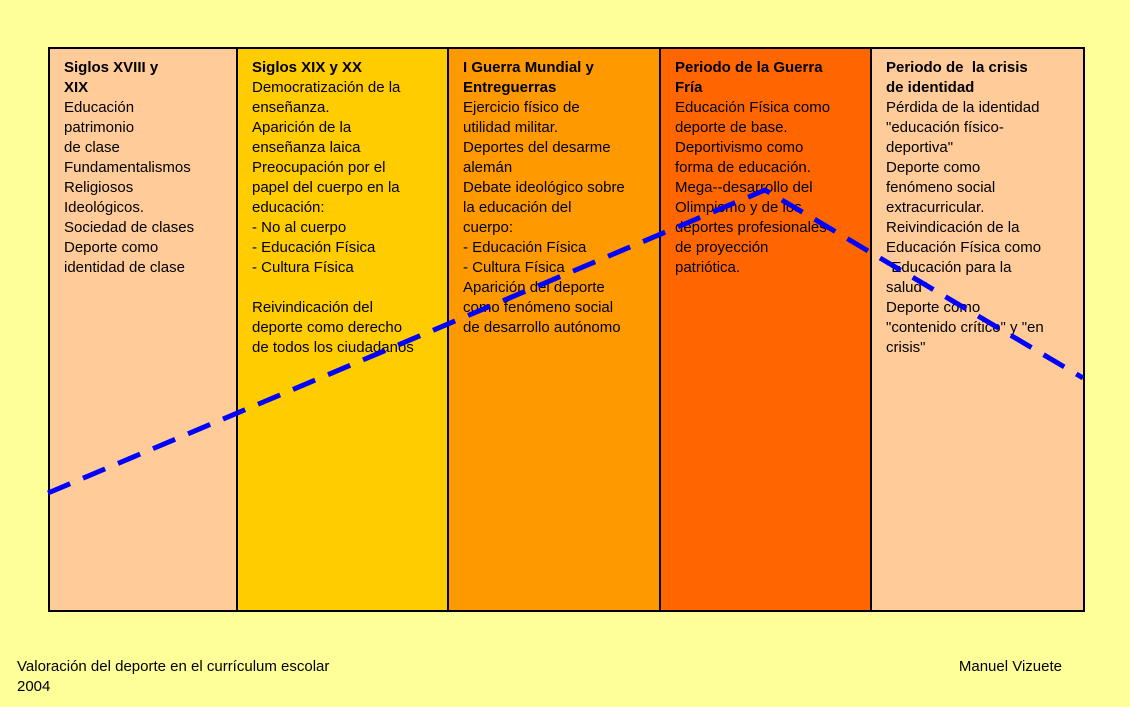 This screenshot has height=707, width=1130. I want to click on column-text: crisis", so click(906, 347).